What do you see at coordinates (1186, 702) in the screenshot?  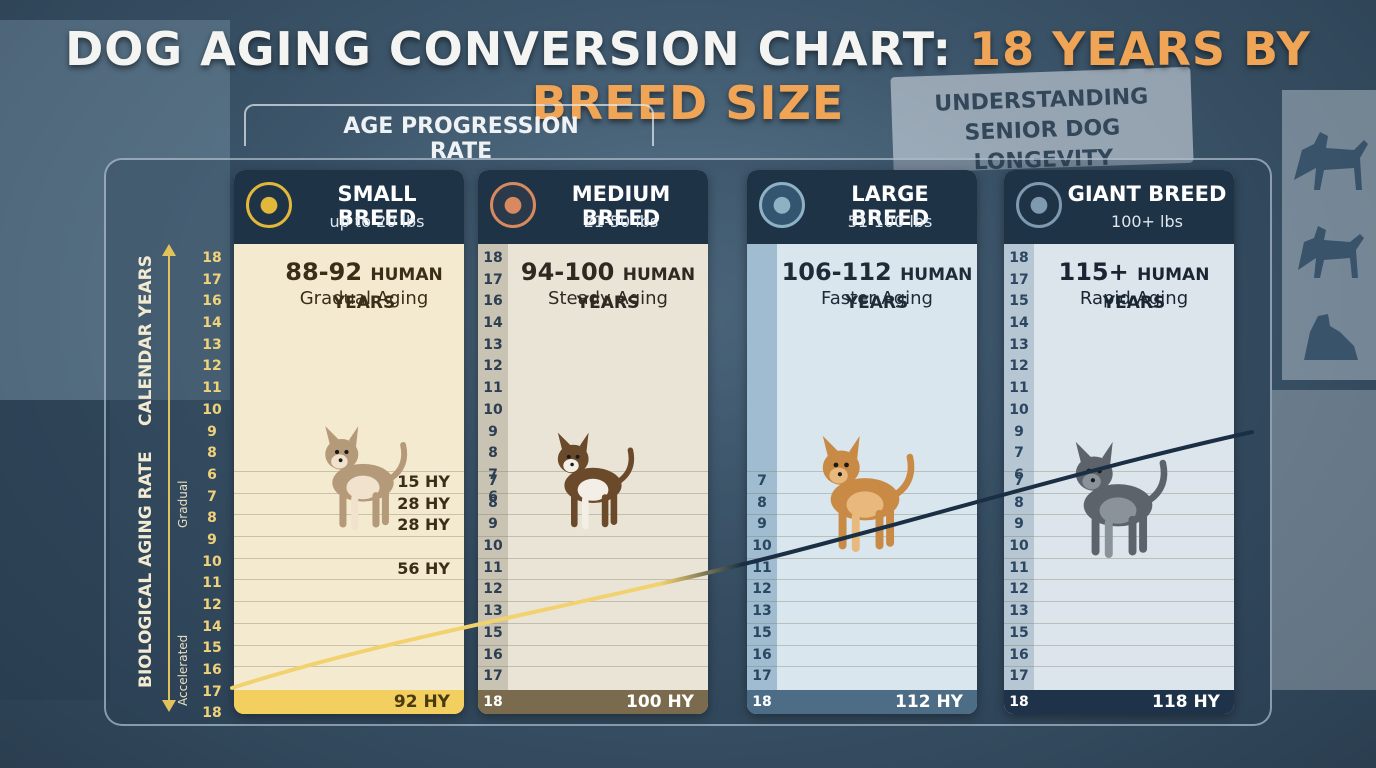 I see `final-human-years: 118 HY` at bounding box center [1186, 702].